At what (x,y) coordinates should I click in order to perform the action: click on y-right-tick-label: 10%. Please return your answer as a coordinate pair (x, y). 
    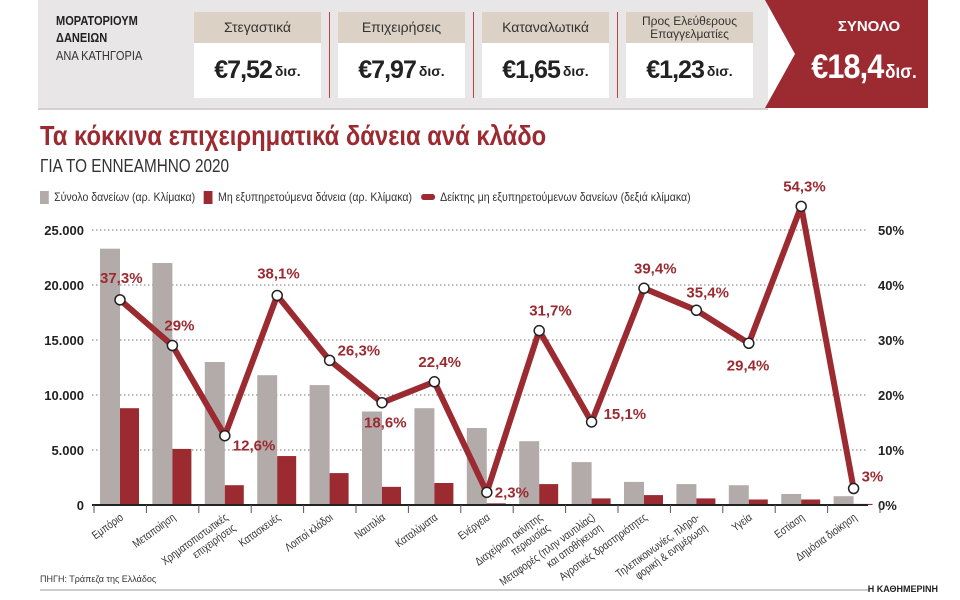
    Looking at the image, I should click on (891, 450).